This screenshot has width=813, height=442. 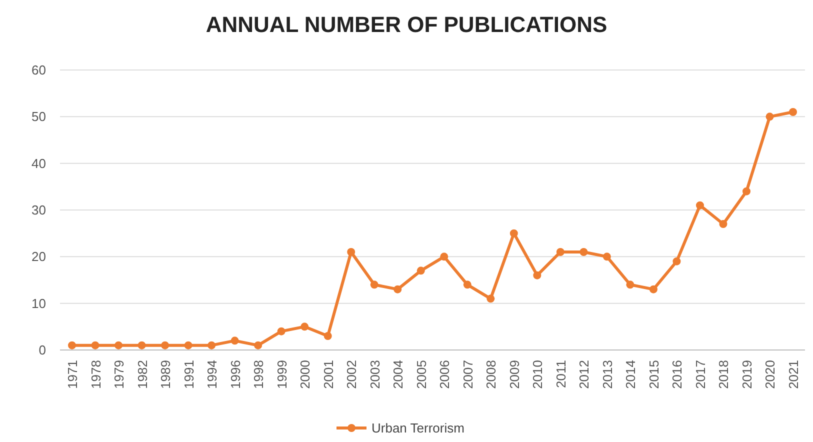 I want to click on x-tick-label: 2005, so click(x=421, y=374).